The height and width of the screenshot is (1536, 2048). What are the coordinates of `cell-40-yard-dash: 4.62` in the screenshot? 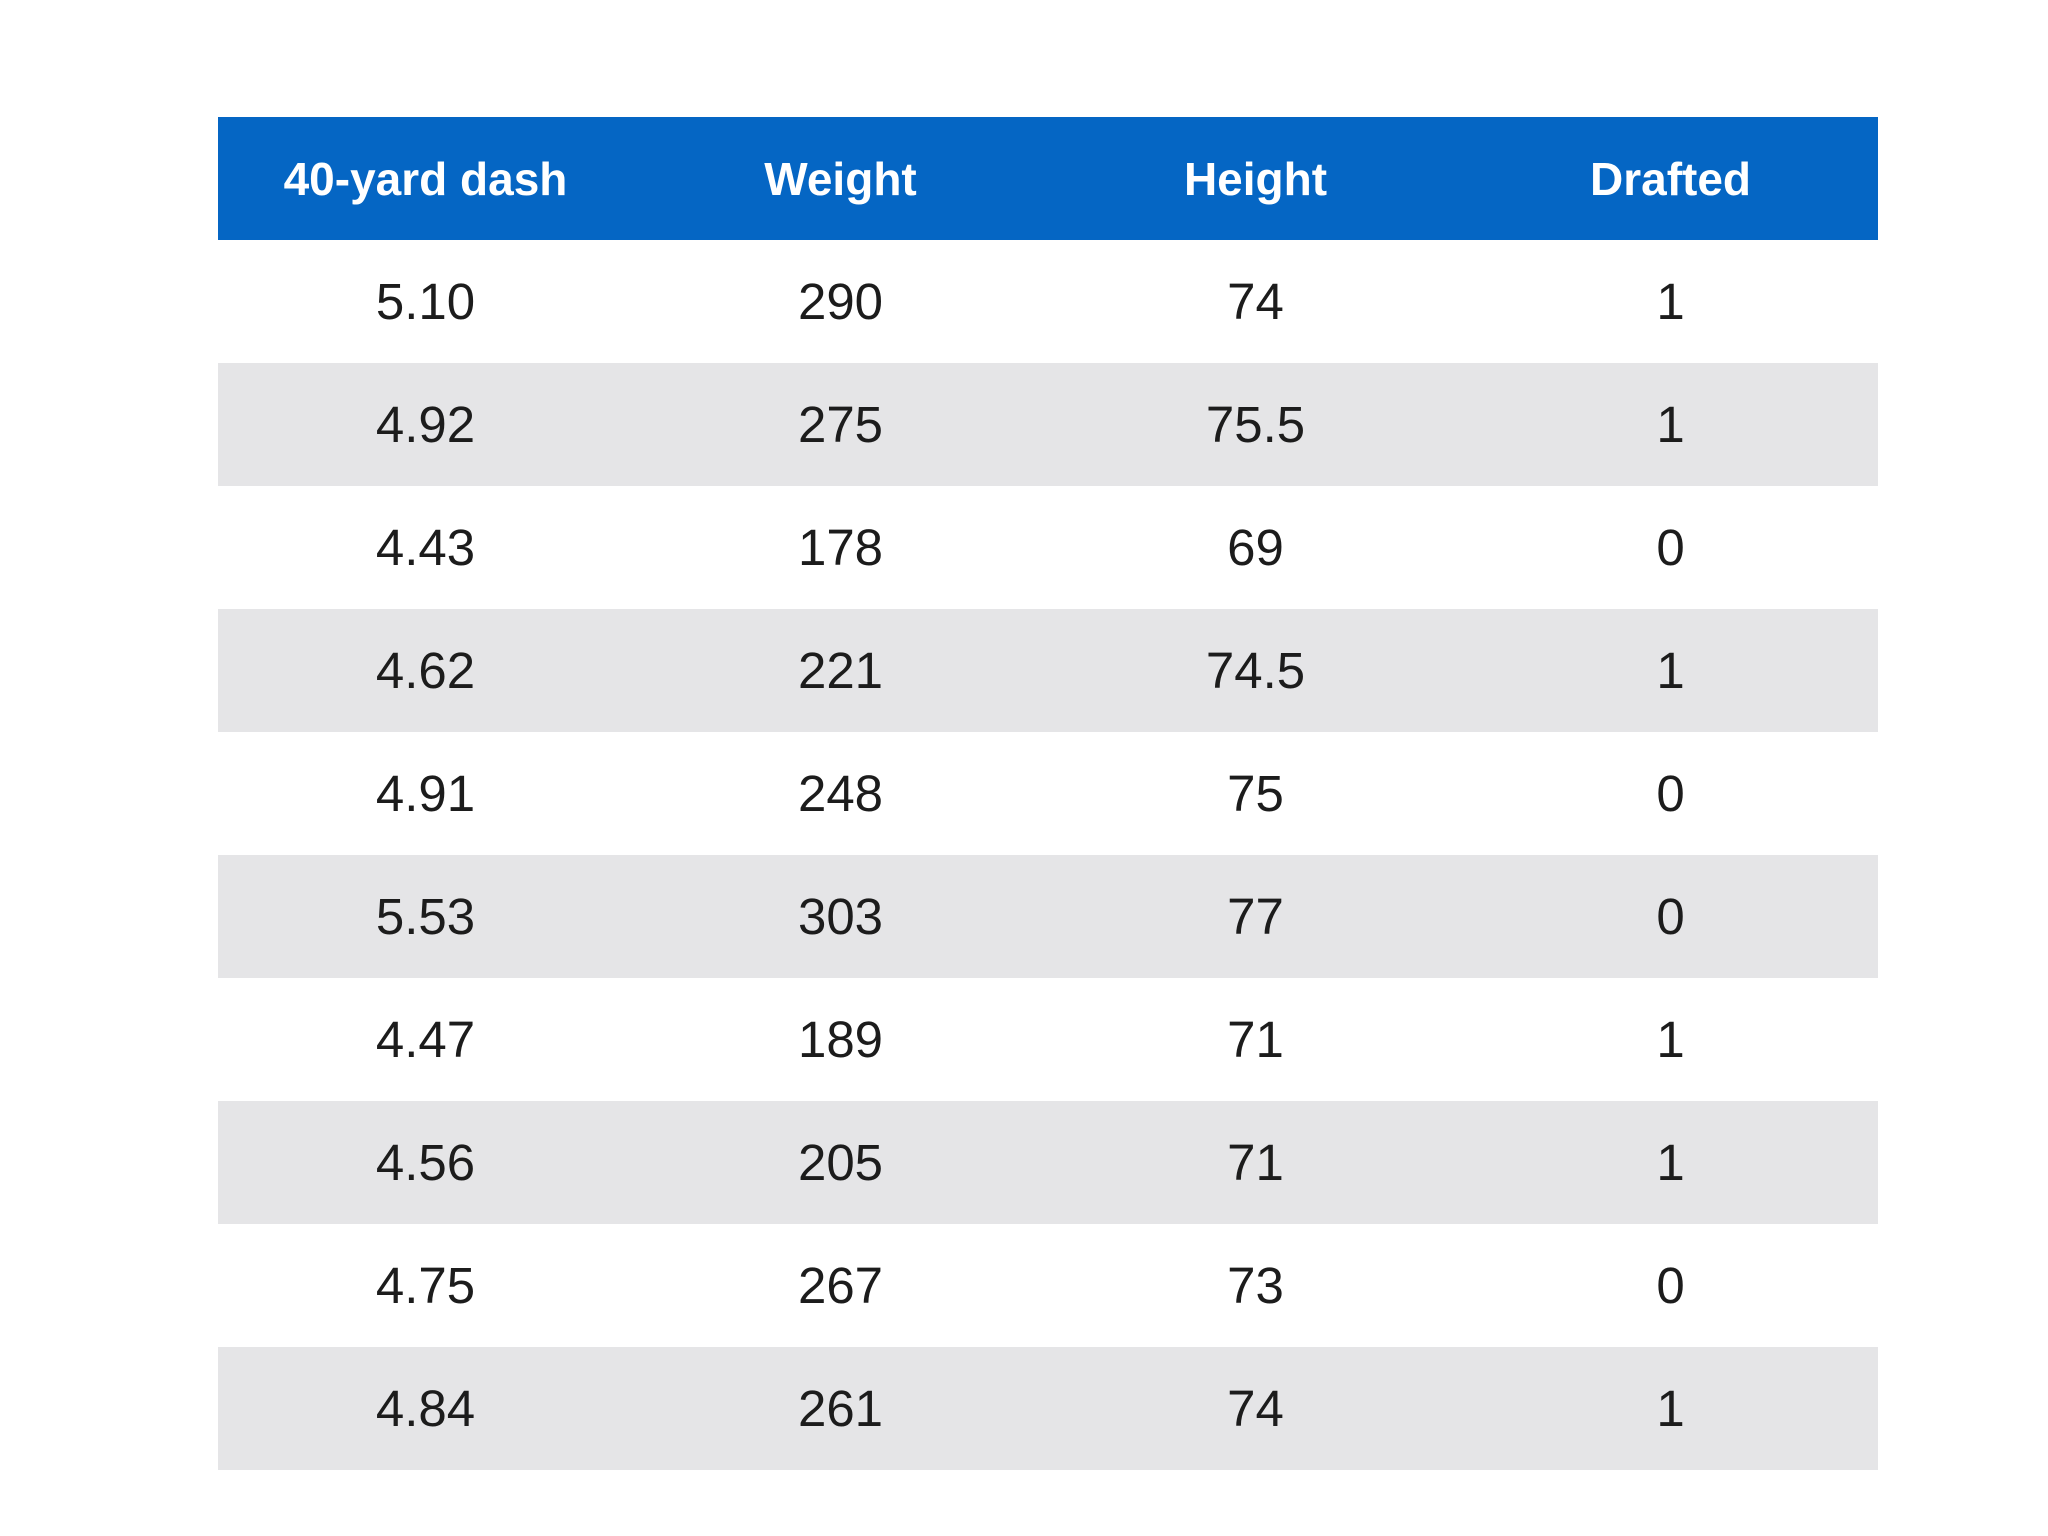 It's located at (425, 670).